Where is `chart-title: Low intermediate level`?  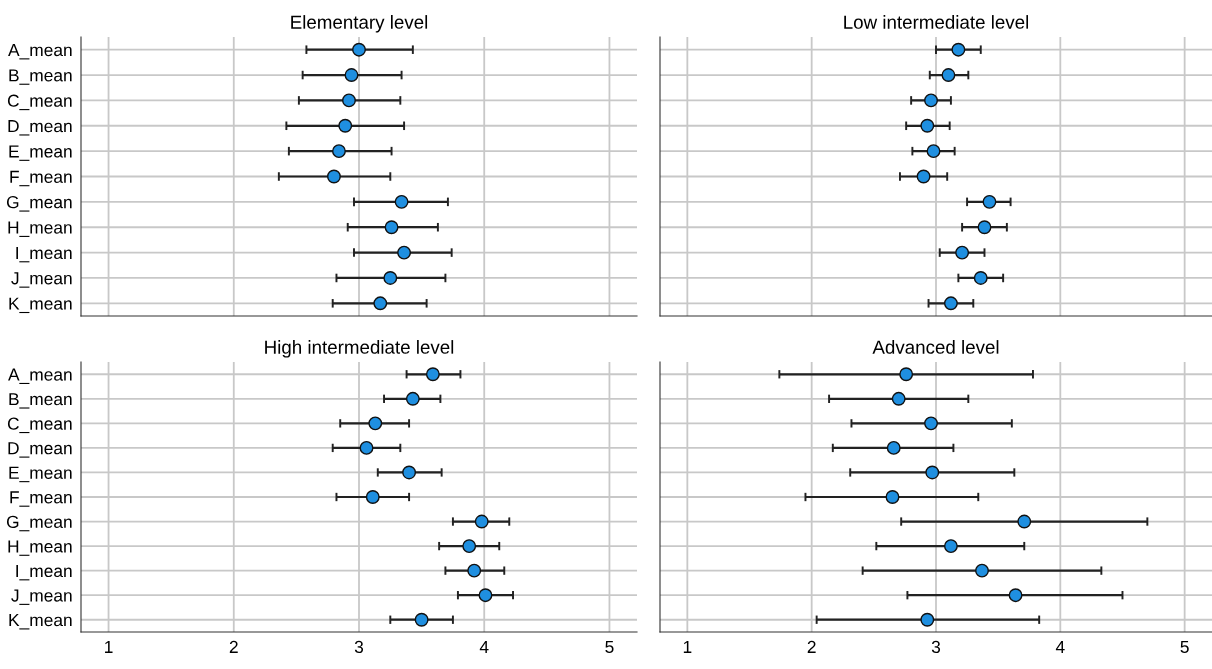
chart-title: Low intermediate level is located at coordinates (936, 22).